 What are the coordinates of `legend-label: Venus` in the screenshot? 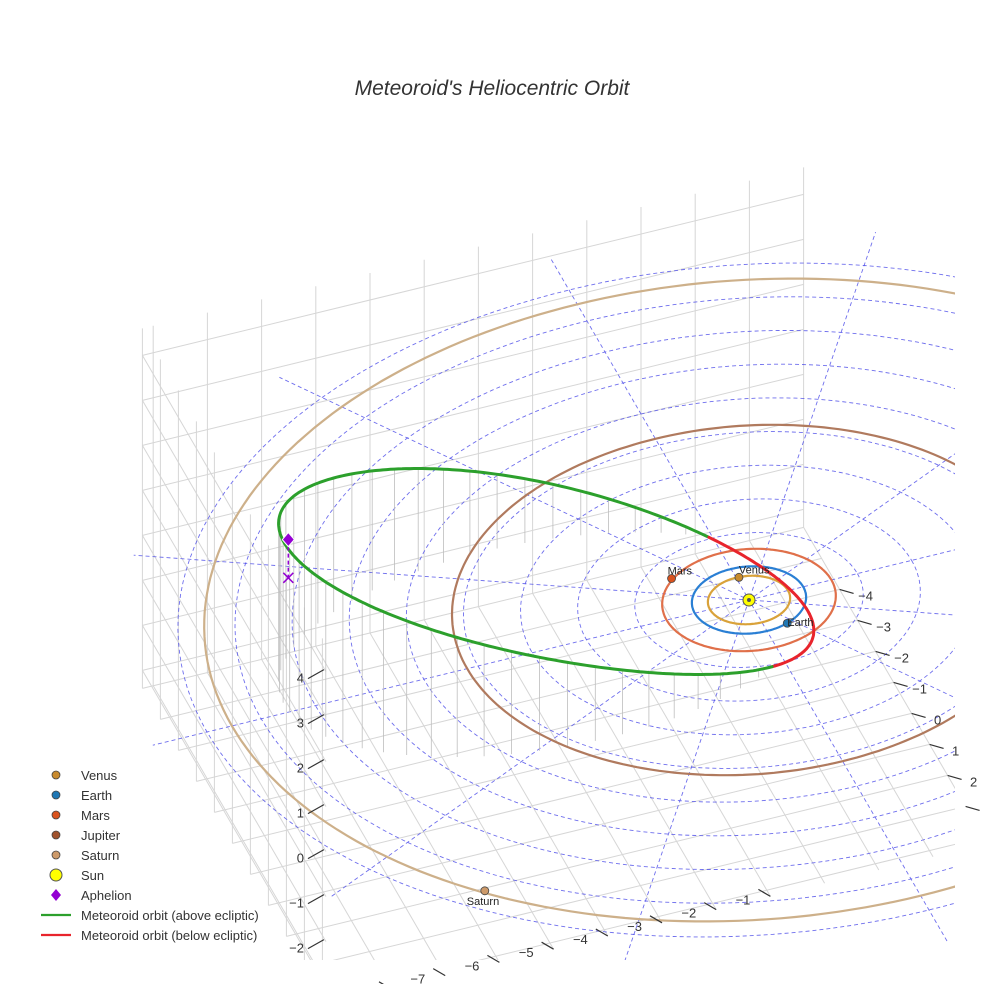 It's located at (99, 775).